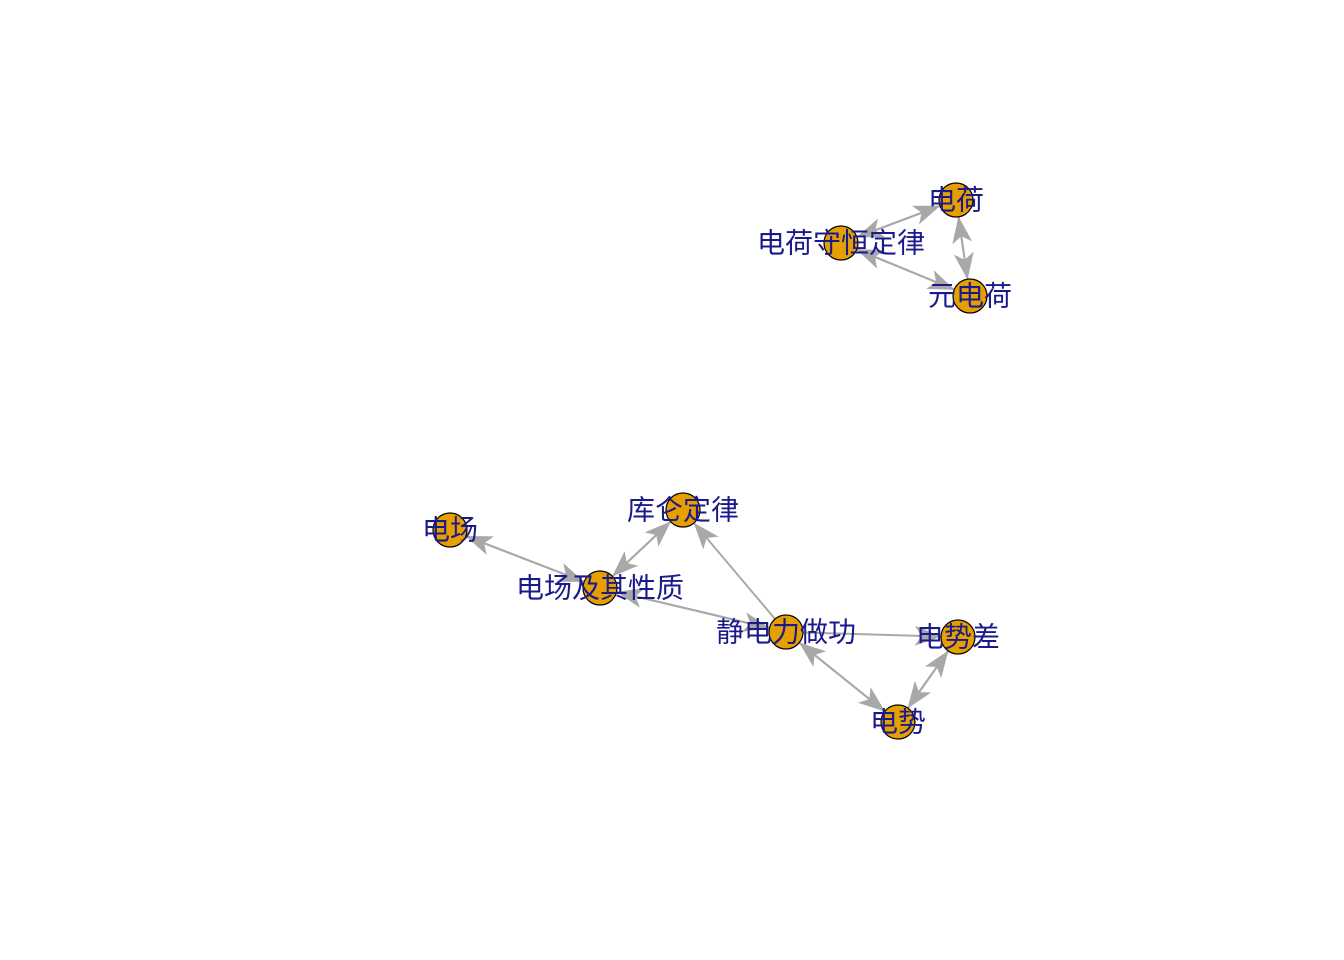 This screenshot has width=1344, height=960. I want to click on node-label-dianshi: 电势, so click(898, 722).